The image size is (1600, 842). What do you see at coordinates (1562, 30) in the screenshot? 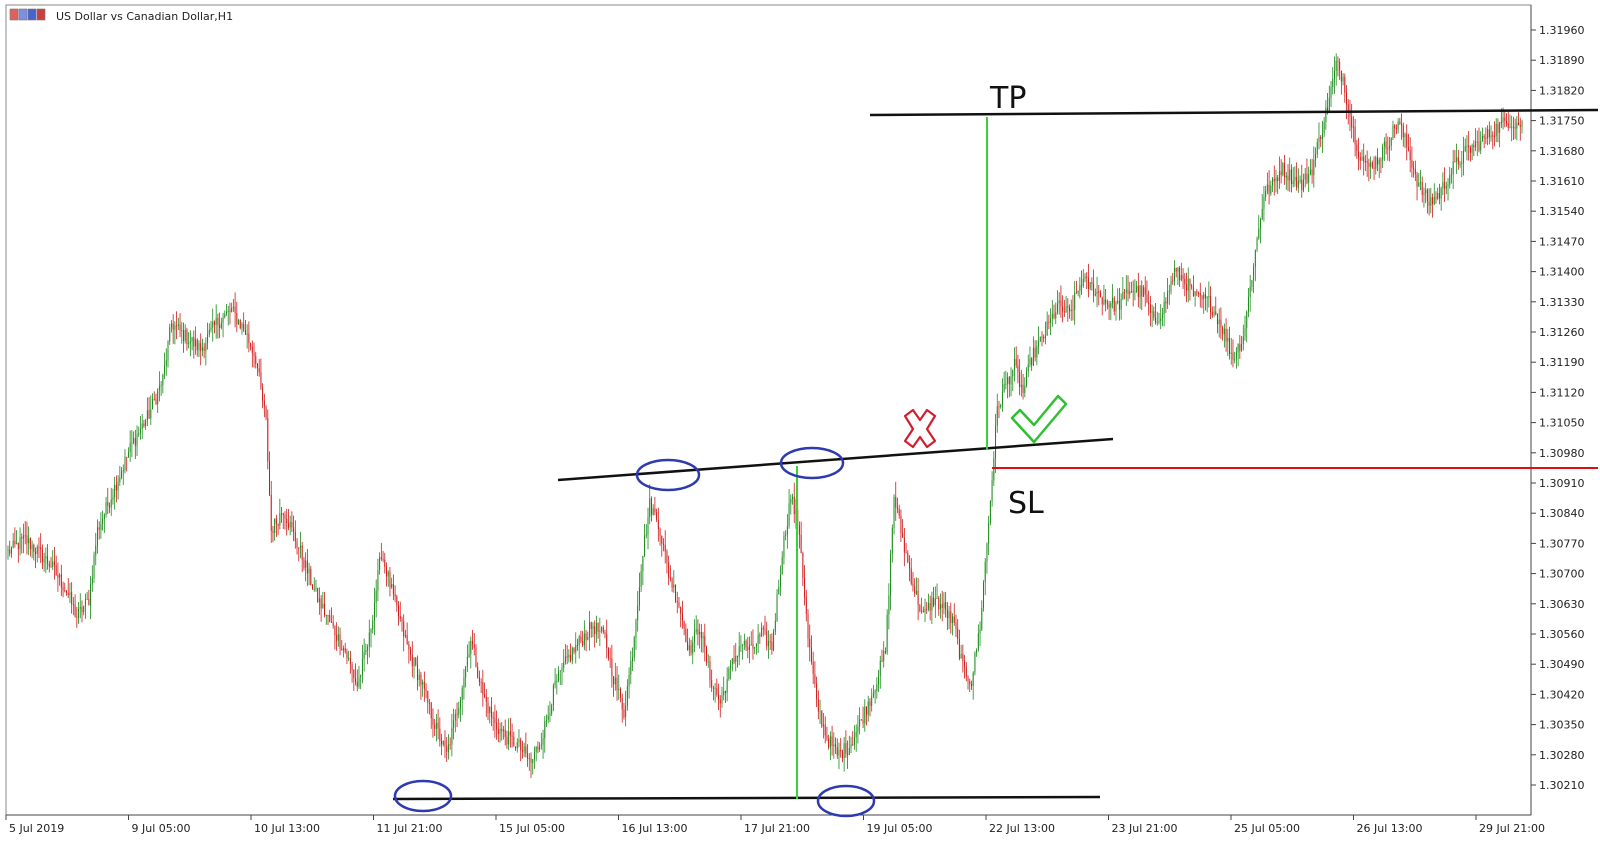
I see `price-tick-label: 1.31960` at bounding box center [1562, 30].